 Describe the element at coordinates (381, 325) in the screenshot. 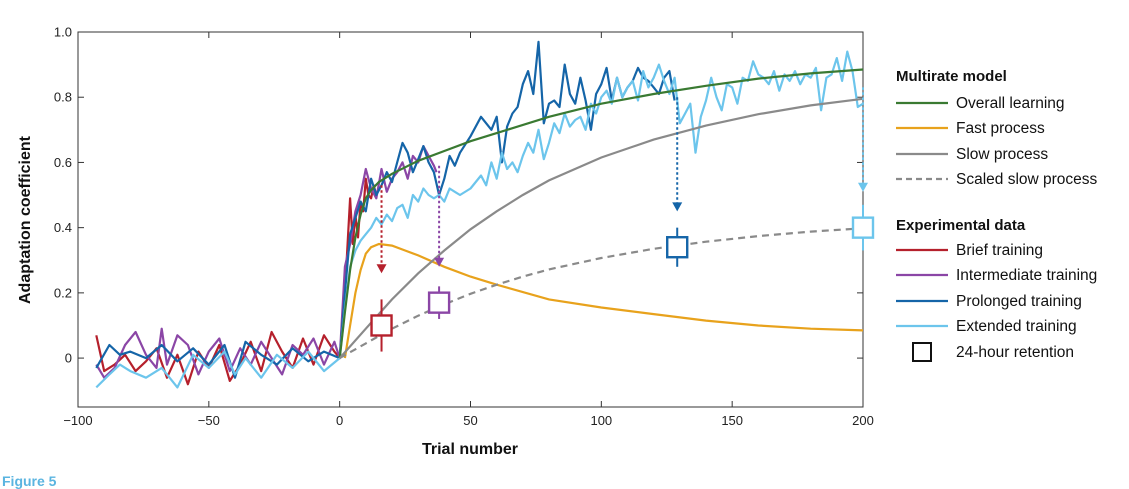

I see `retention-point-brief` at that location.